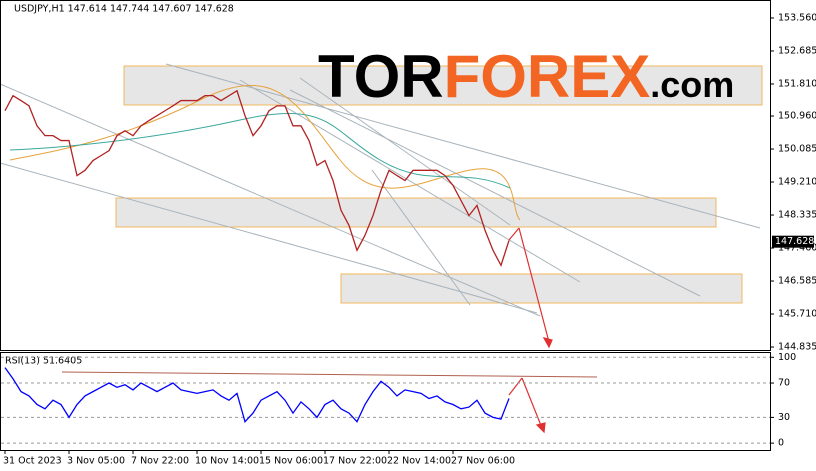 Image resolution: width=816 pixels, height=471 pixels. What do you see at coordinates (797, 17) in the screenshot?
I see `y-tick-label: 153.560` at bounding box center [797, 17].